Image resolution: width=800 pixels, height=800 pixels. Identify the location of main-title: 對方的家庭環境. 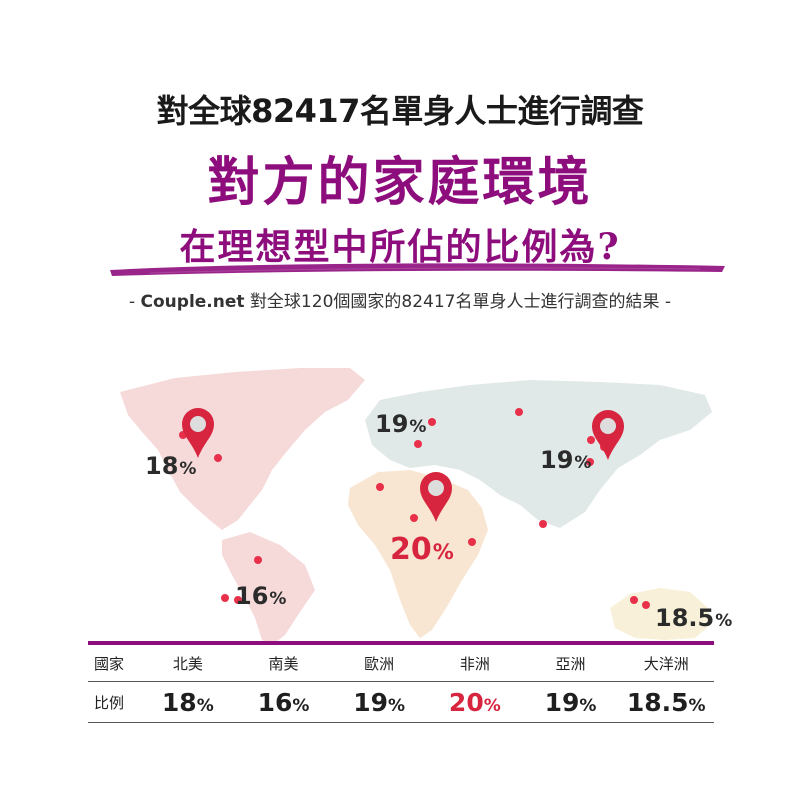
(400, 183).